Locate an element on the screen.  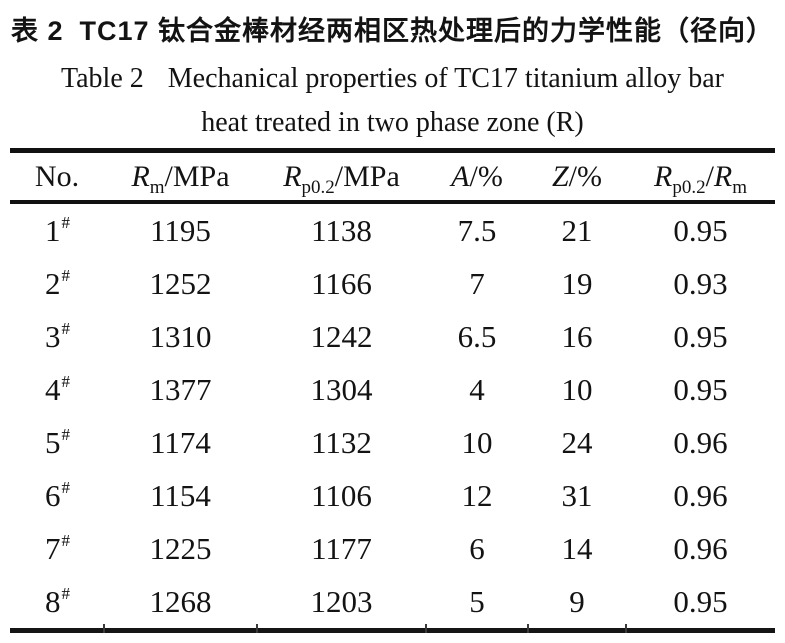
cell-ratio: 0.93 is located at coordinates (700, 283).